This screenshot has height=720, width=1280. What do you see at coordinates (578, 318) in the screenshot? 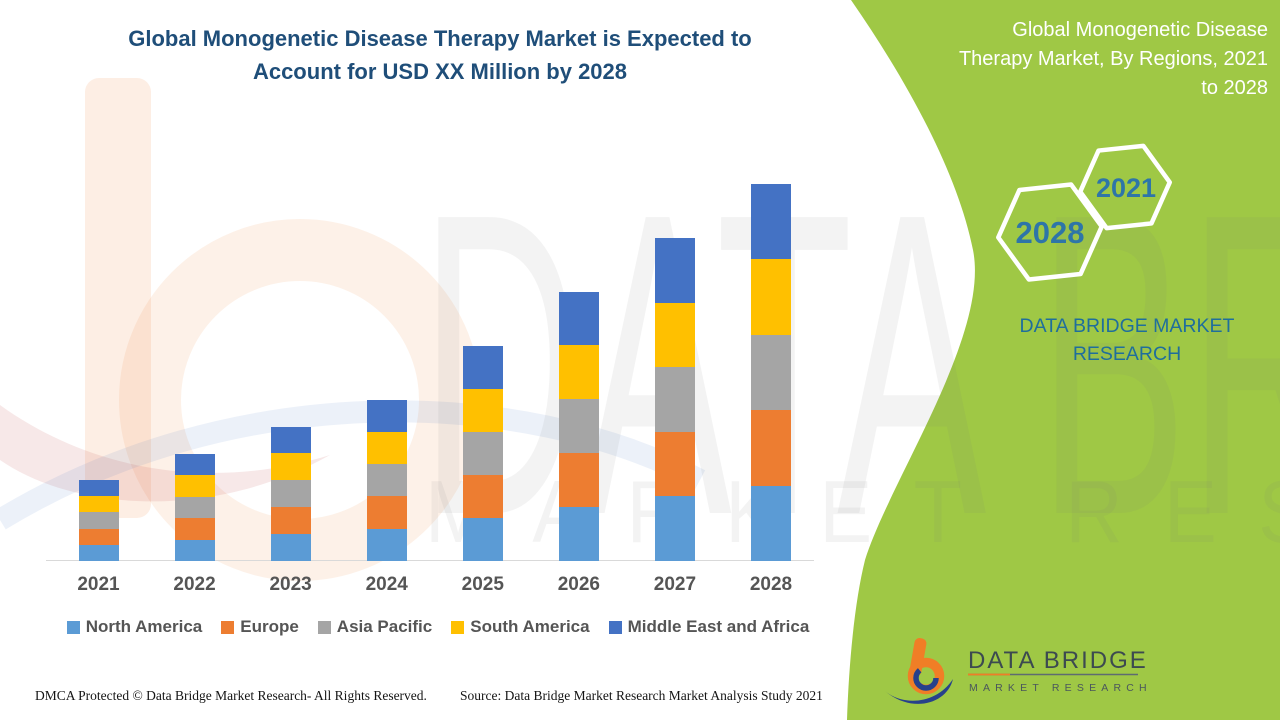
I see `bar-segment-middle-east-and-africa-2026` at bounding box center [578, 318].